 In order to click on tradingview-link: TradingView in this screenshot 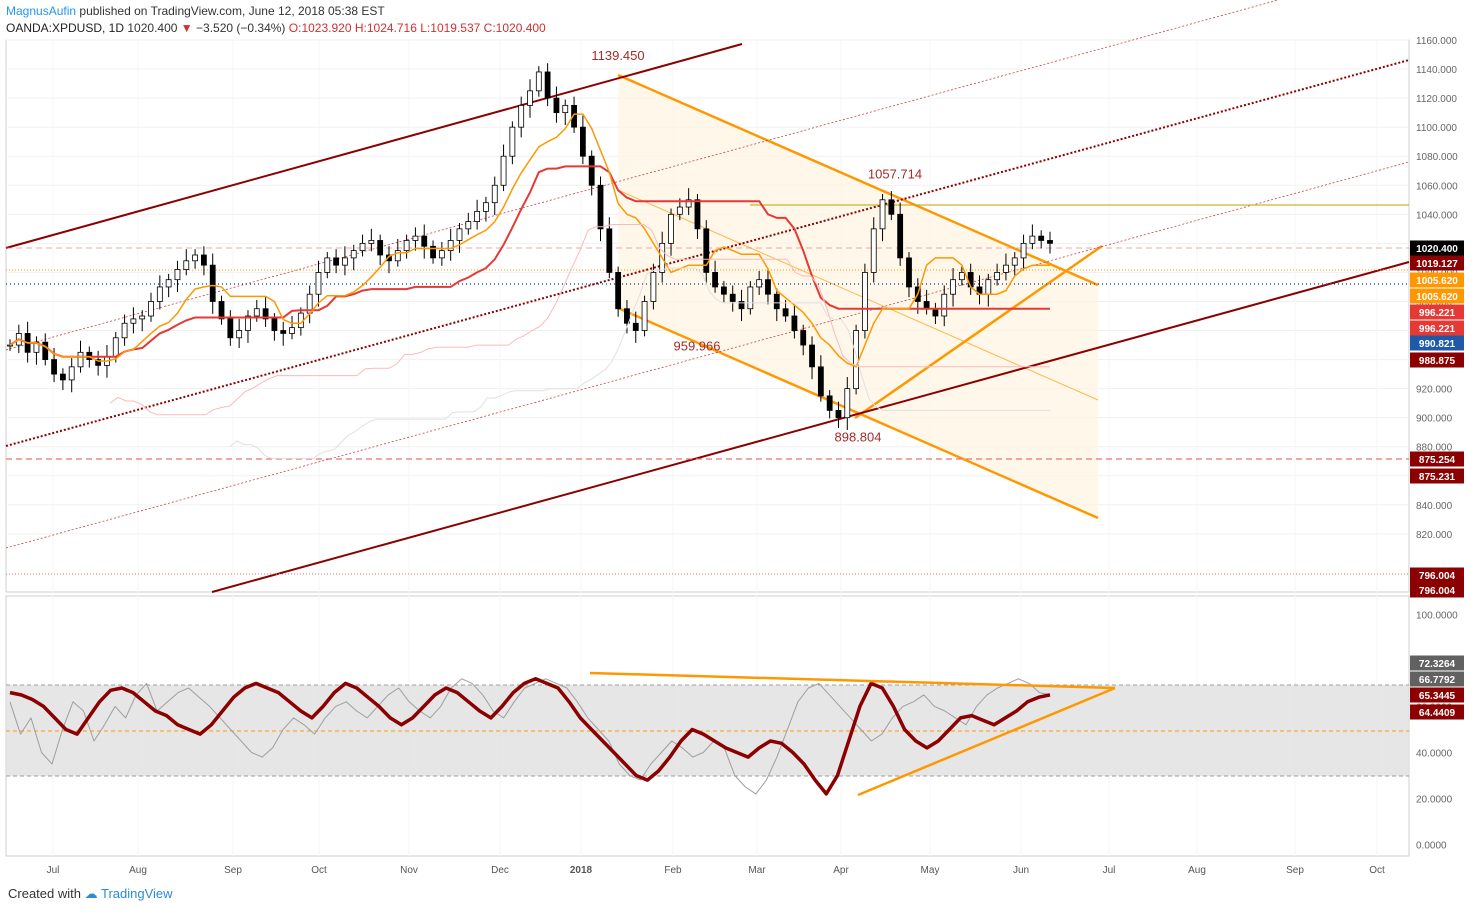, I will do `click(137, 893)`.